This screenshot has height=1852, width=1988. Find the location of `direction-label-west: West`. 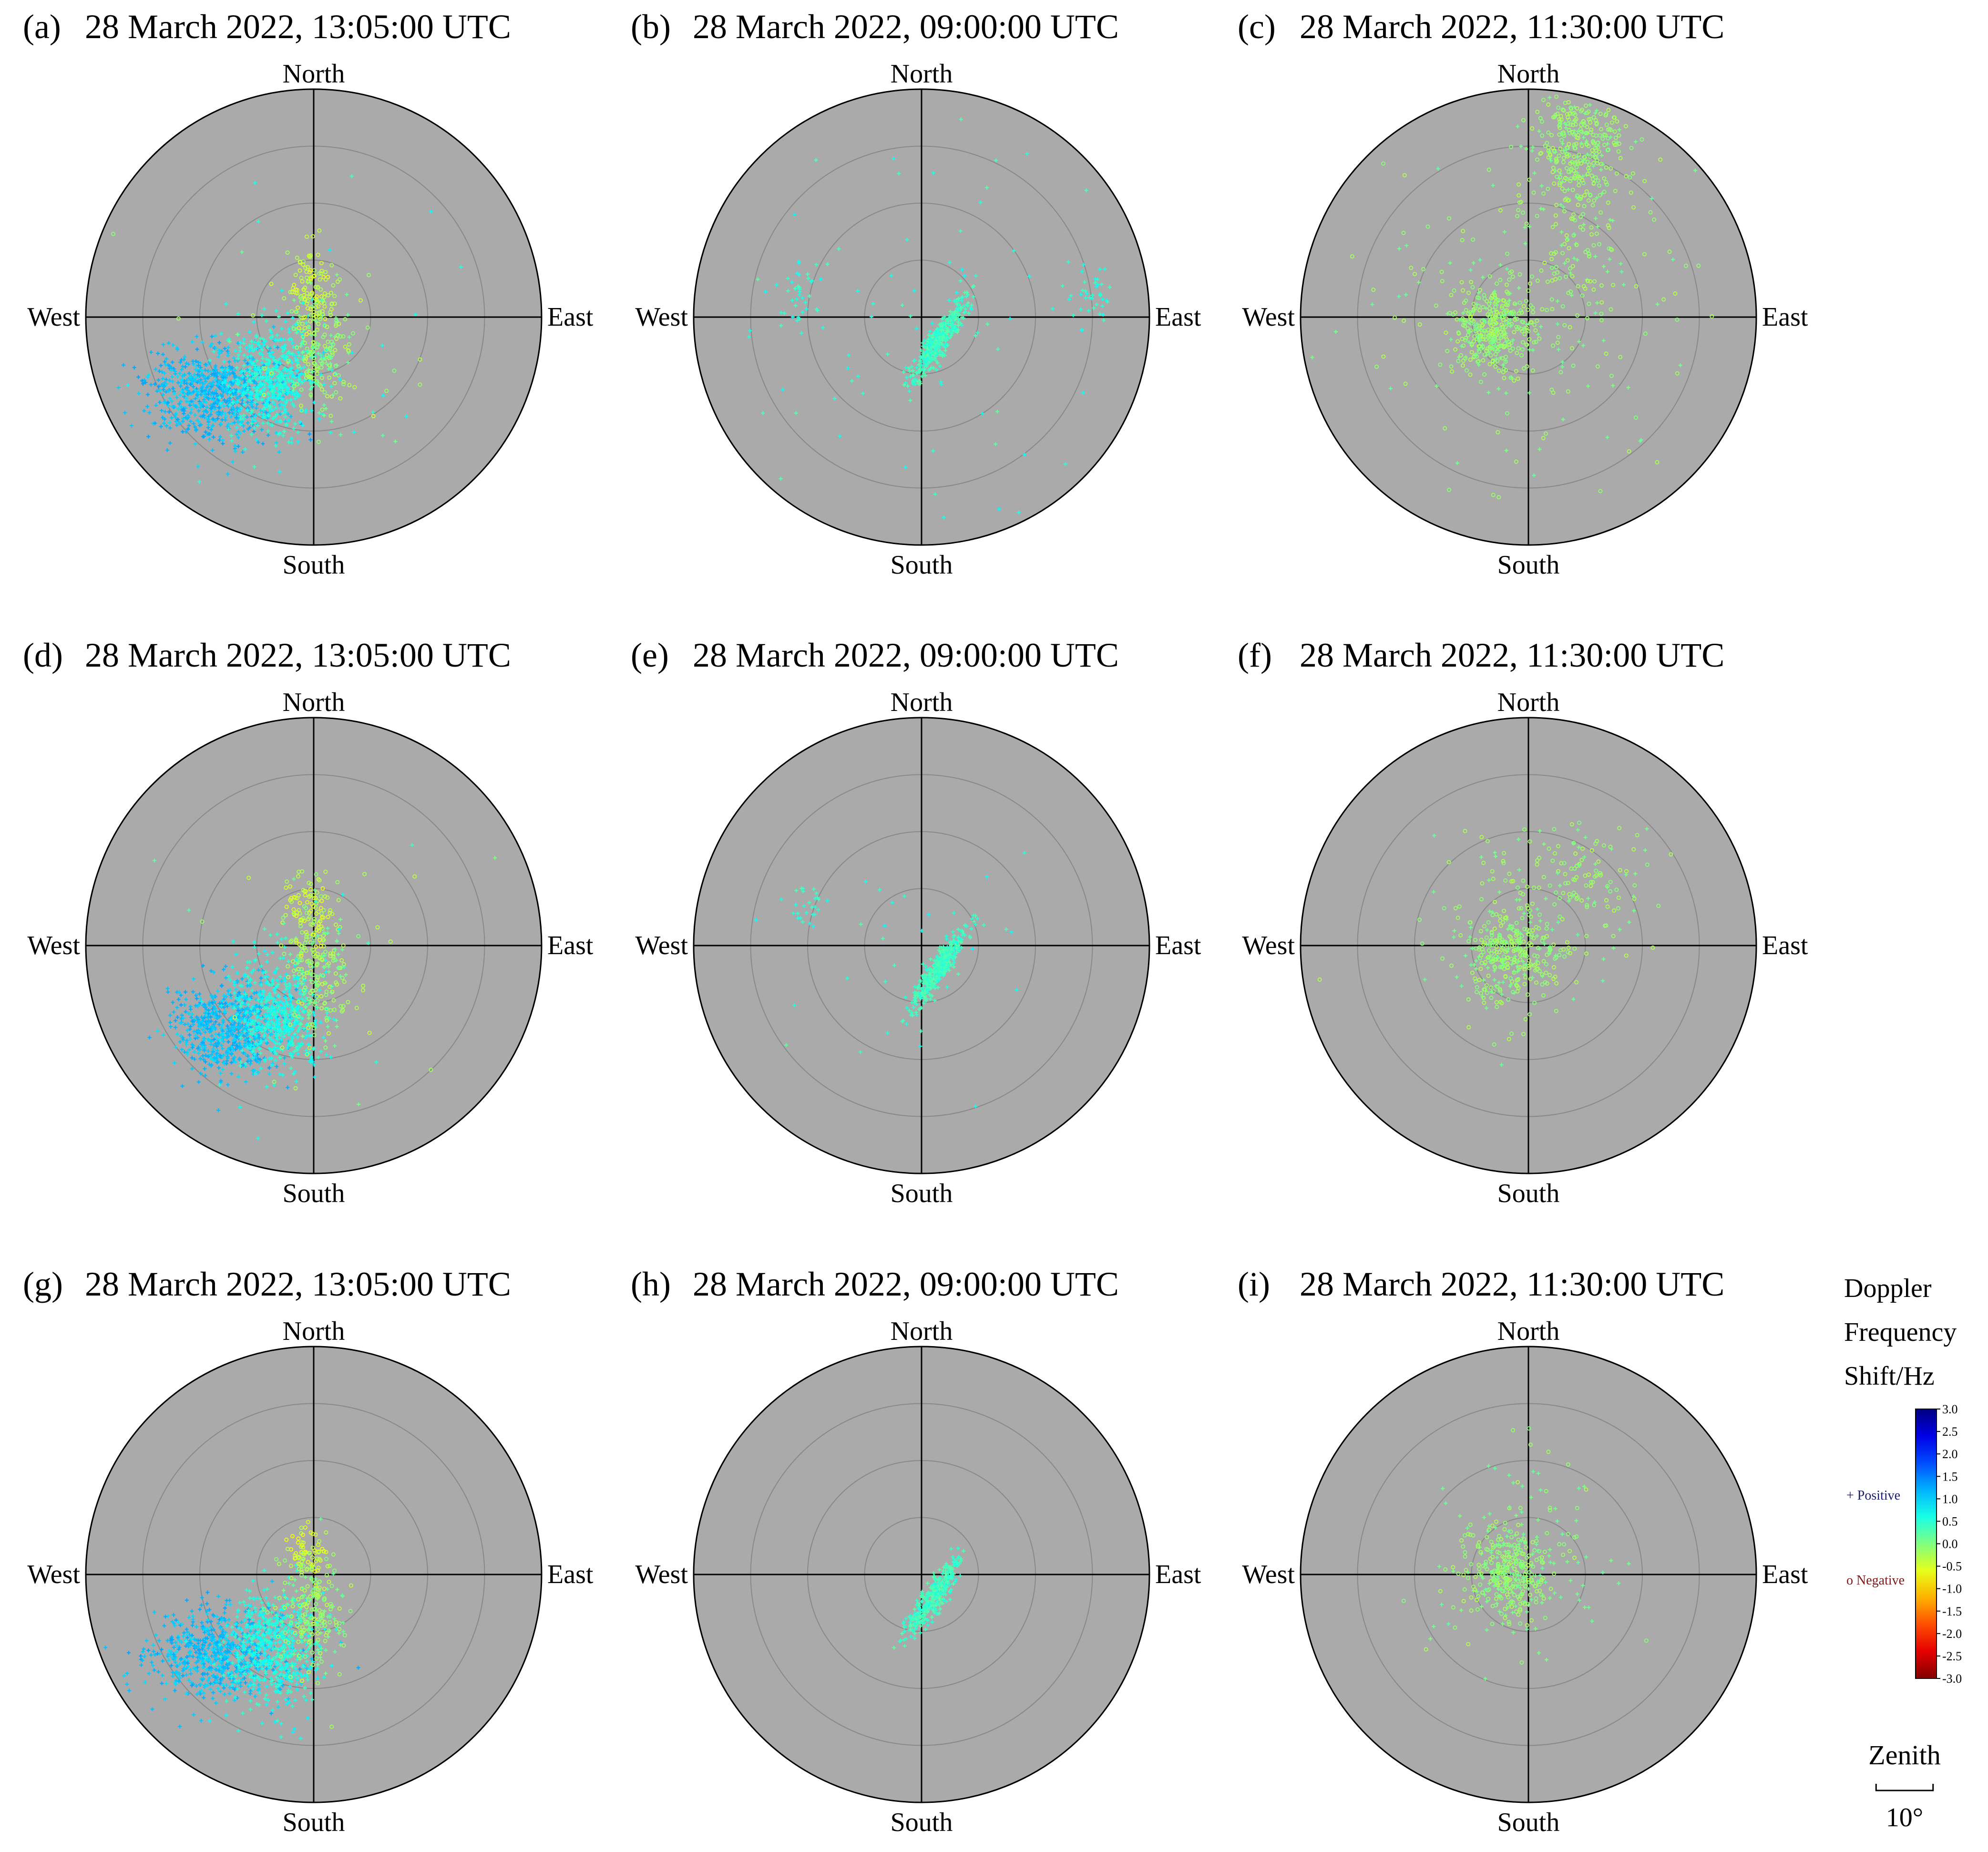

direction-label-west: West is located at coordinates (661, 945).